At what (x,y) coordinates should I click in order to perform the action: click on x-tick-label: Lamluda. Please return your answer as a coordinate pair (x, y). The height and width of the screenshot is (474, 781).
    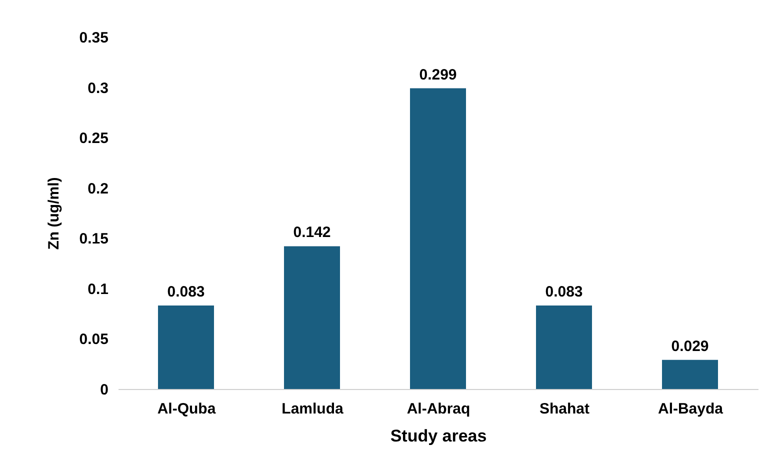
    Looking at the image, I should click on (313, 409).